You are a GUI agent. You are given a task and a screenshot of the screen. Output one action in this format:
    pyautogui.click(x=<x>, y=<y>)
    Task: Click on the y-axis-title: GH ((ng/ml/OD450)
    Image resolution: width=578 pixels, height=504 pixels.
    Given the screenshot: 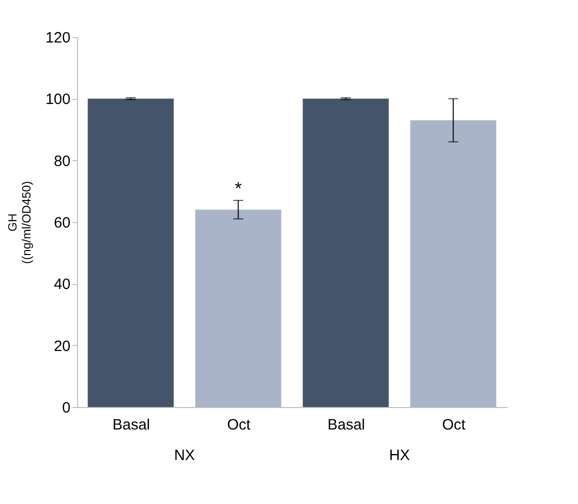 What is the action you would take?
    pyautogui.click(x=19, y=222)
    